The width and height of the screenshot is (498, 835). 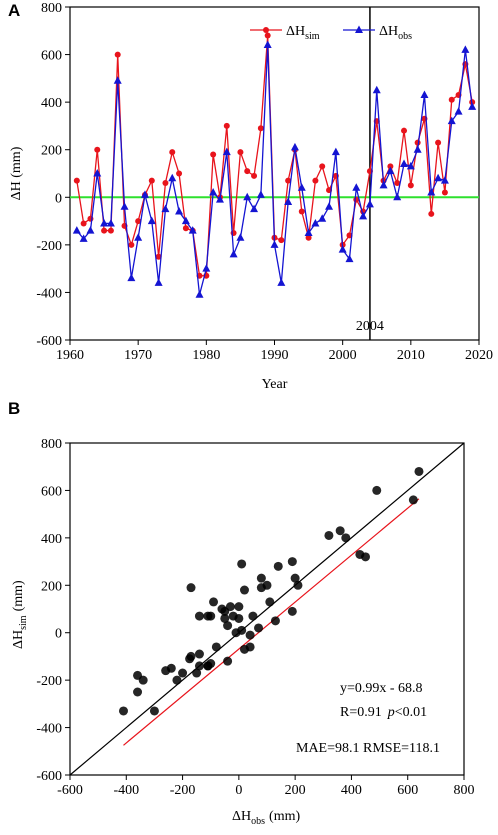 I want to click on x-tick-label: 600, so click(x=407, y=790).